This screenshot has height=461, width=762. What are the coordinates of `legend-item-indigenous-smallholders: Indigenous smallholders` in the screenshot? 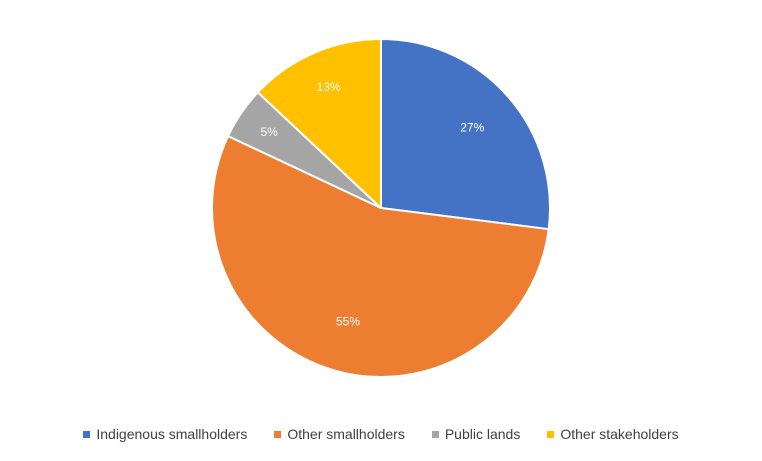 It's located at (165, 434).